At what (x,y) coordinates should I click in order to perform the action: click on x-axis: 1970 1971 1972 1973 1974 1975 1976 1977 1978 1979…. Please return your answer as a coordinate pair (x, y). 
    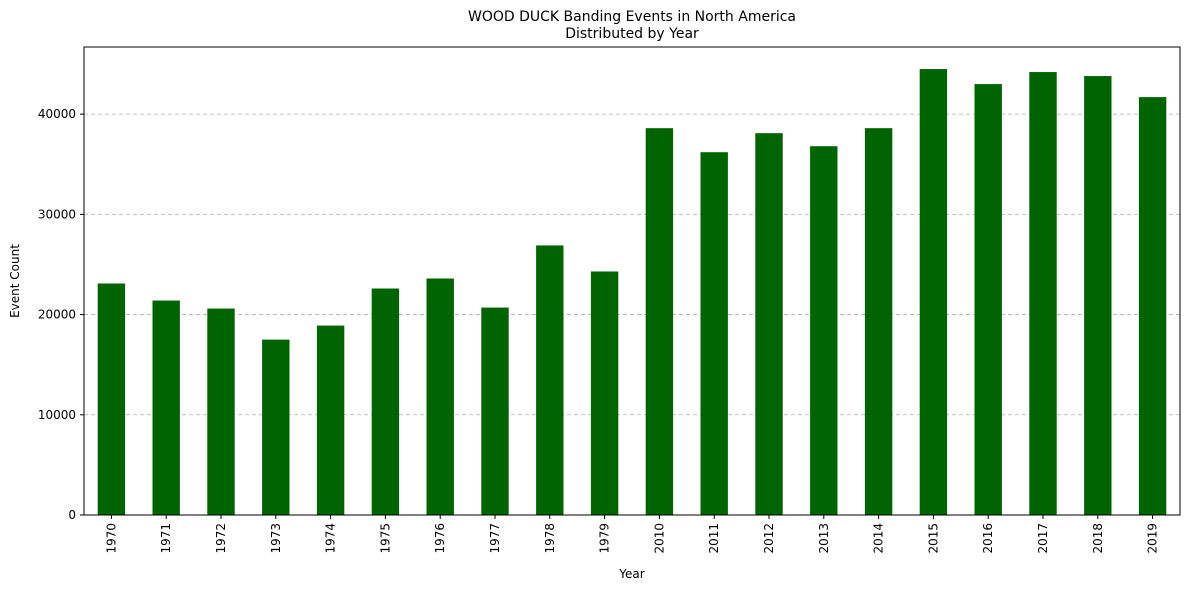
    Looking at the image, I should click on (632, 534).